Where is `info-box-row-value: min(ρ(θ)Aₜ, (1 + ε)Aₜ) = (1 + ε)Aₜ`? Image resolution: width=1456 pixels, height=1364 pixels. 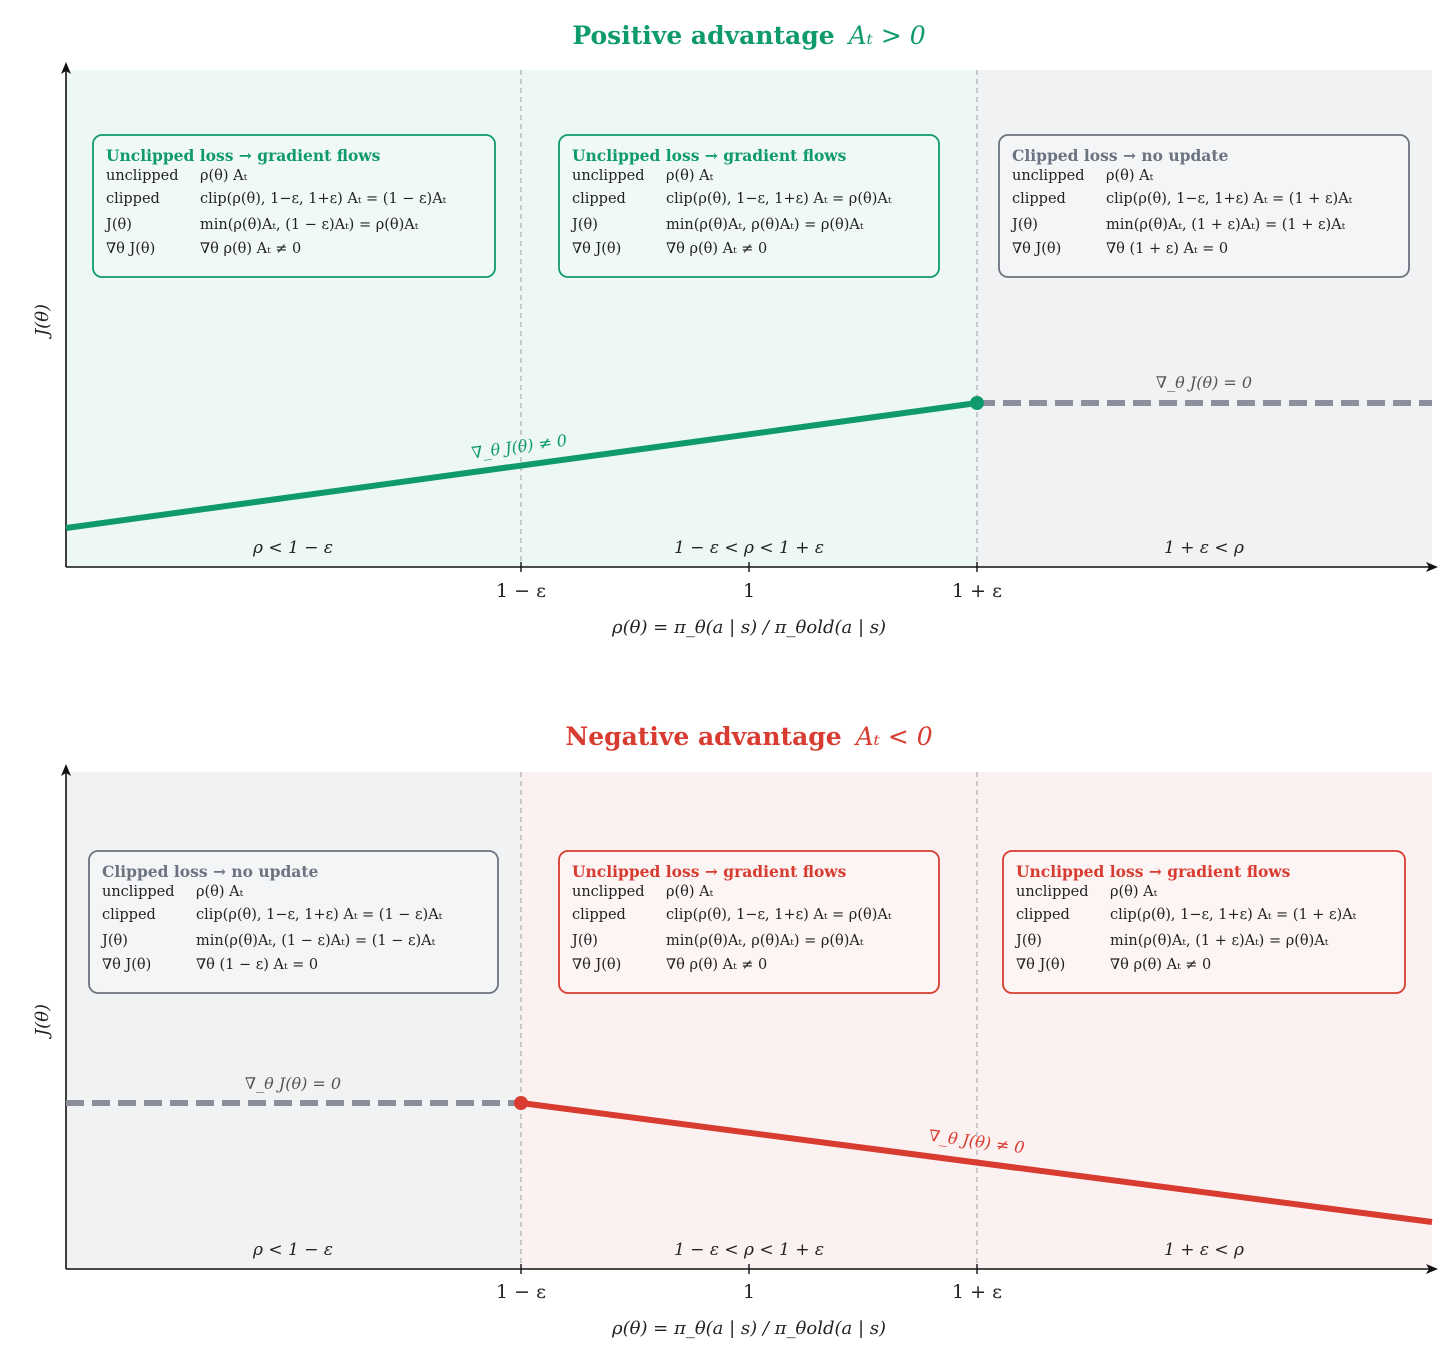
info-box-row-value: min(ρ(θ)Aₜ, (1 + ε)Aₜ) = (1 + ε)Aₜ is located at coordinates (1226, 225).